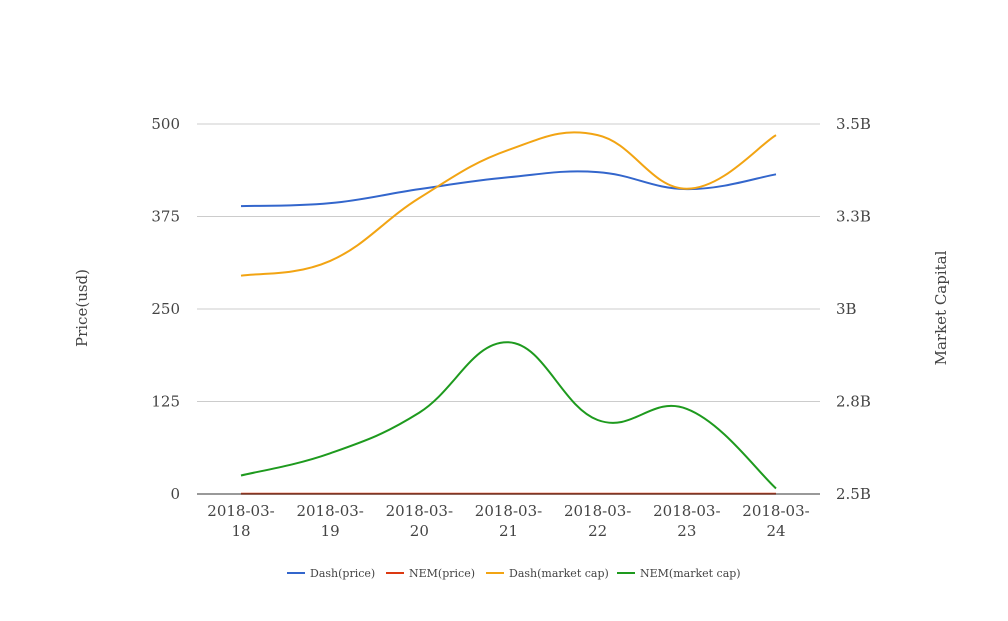 Image resolution: width=1008 pixels, height=621 pixels. I want to click on legend-label-dash-price: Dash(price), so click(342, 573).